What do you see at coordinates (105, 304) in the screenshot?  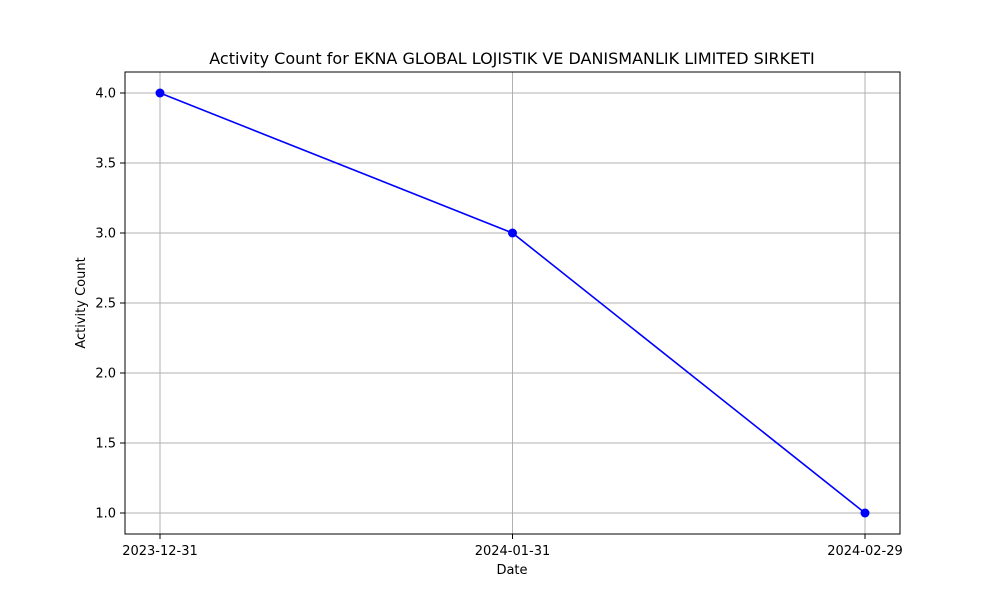 I see `y-tick-label: 2.5` at bounding box center [105, 304].